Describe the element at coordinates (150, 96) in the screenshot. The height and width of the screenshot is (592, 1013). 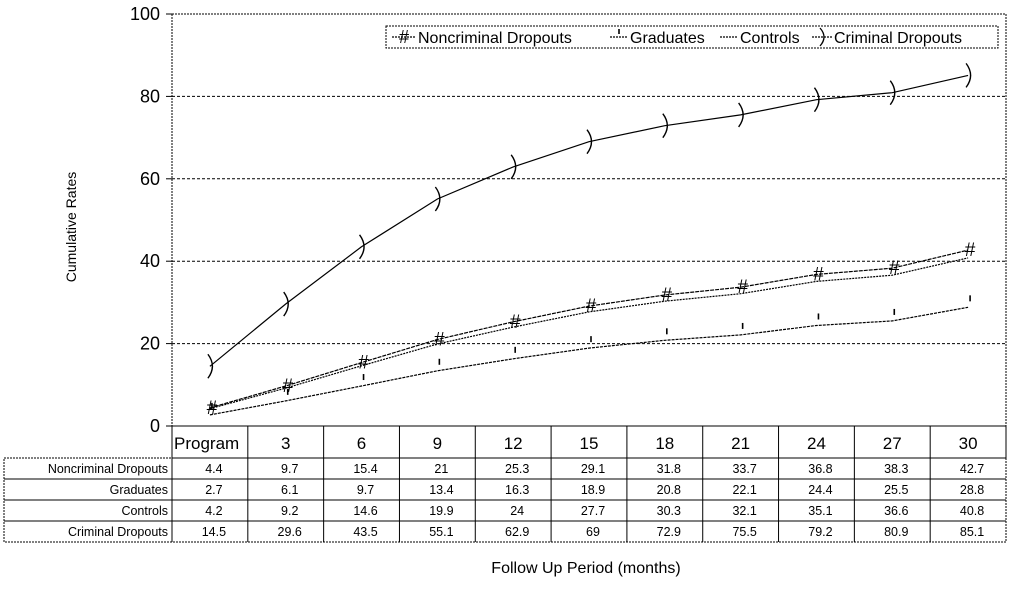
I see `y-tick-label: 80` at that location.